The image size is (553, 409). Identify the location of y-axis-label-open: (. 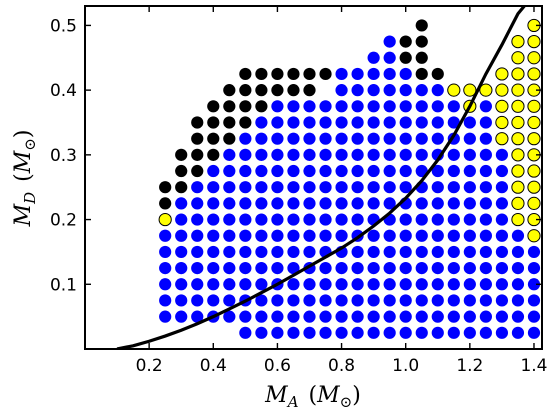
(23, 177).